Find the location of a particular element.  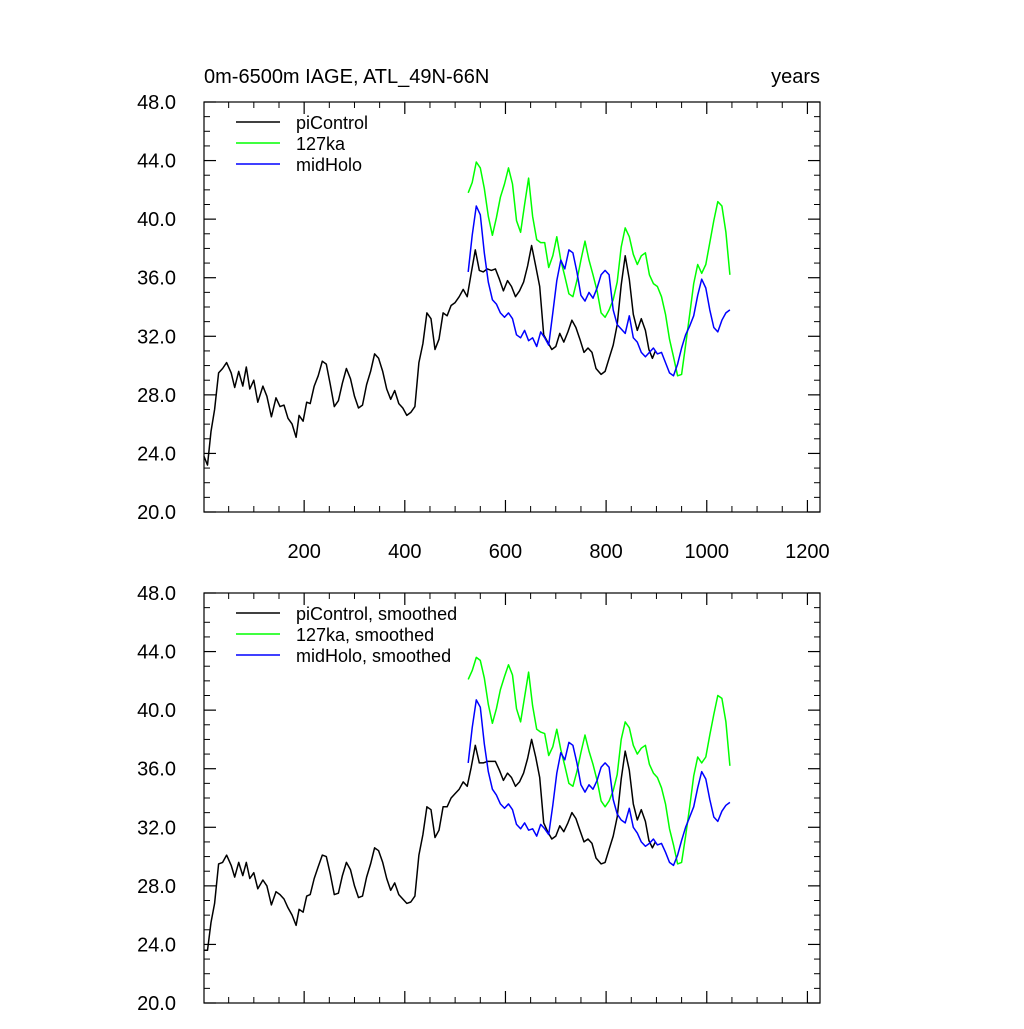

x-tick-label: 400 is located at coordinates (404, 552).